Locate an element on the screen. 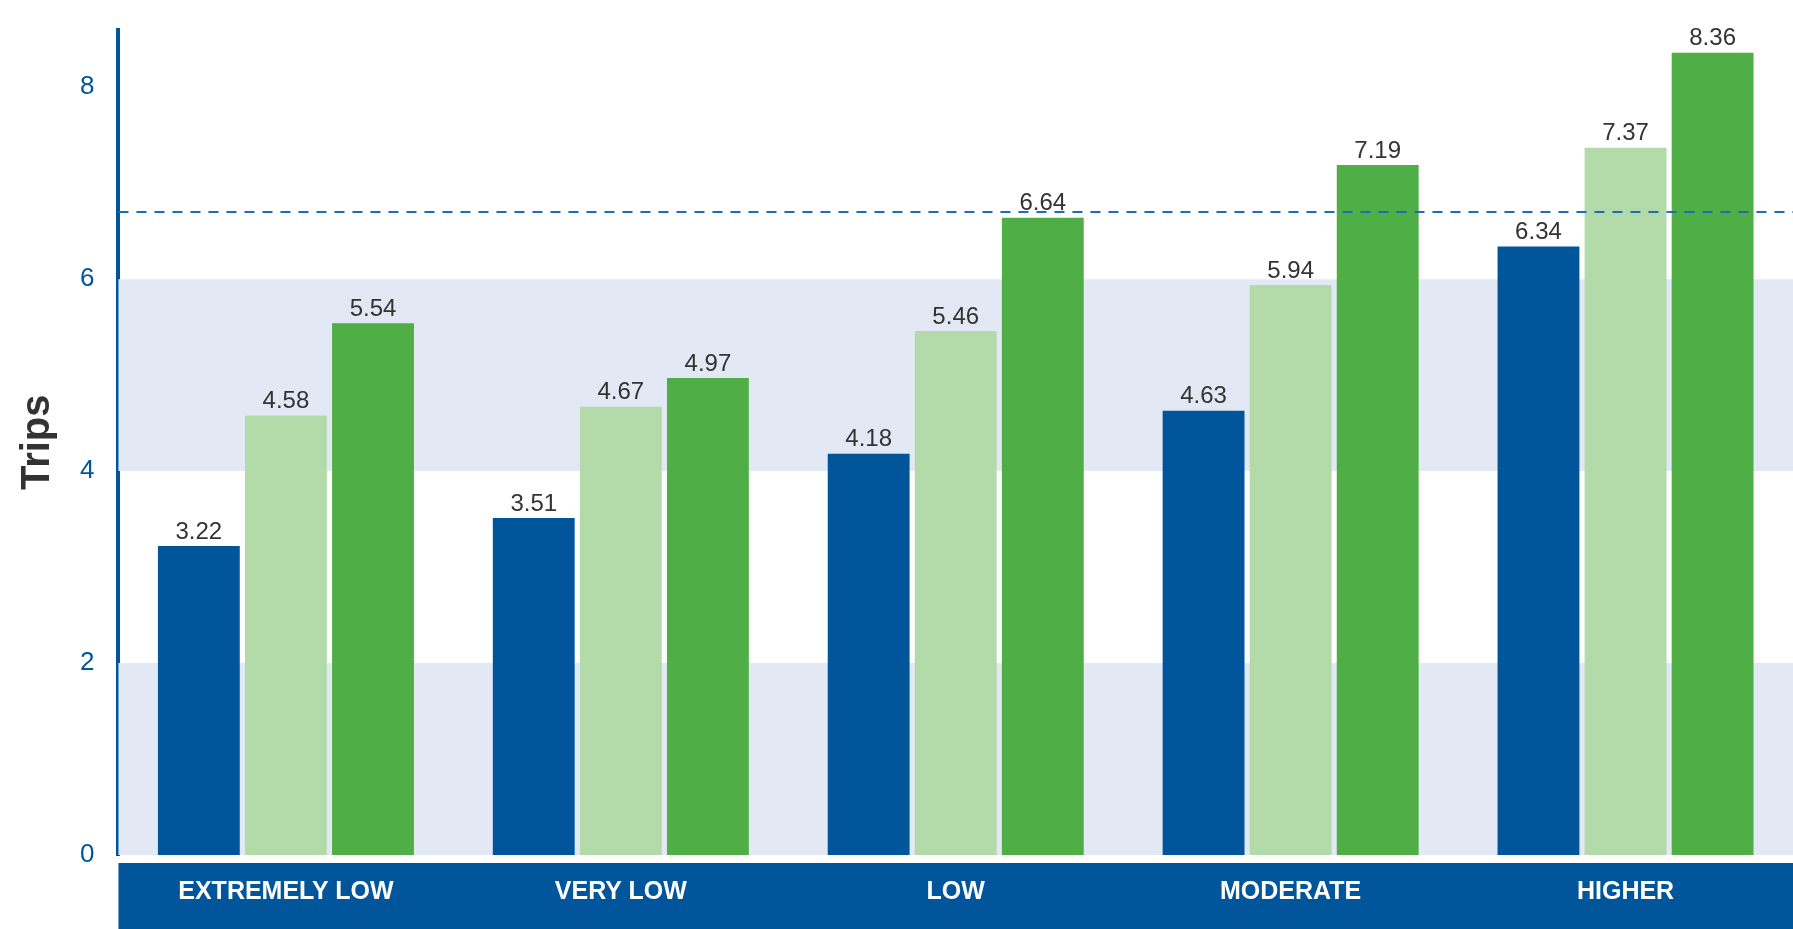 The image size is (1793, 929). x-tick-label: VERY LOW is located at coordinates (621, 889).